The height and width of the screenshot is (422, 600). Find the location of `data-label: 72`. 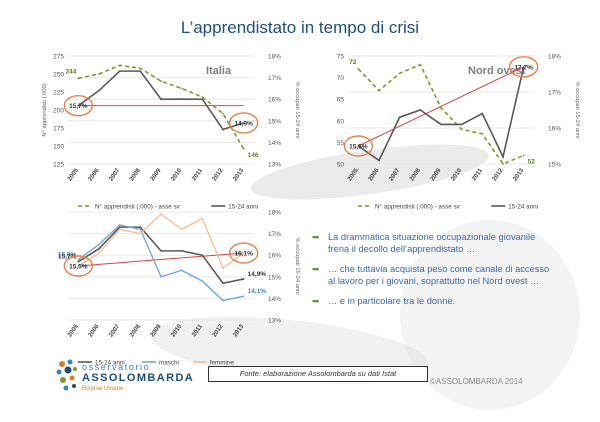

data-label: 72 is located at coordinates (353, 62).